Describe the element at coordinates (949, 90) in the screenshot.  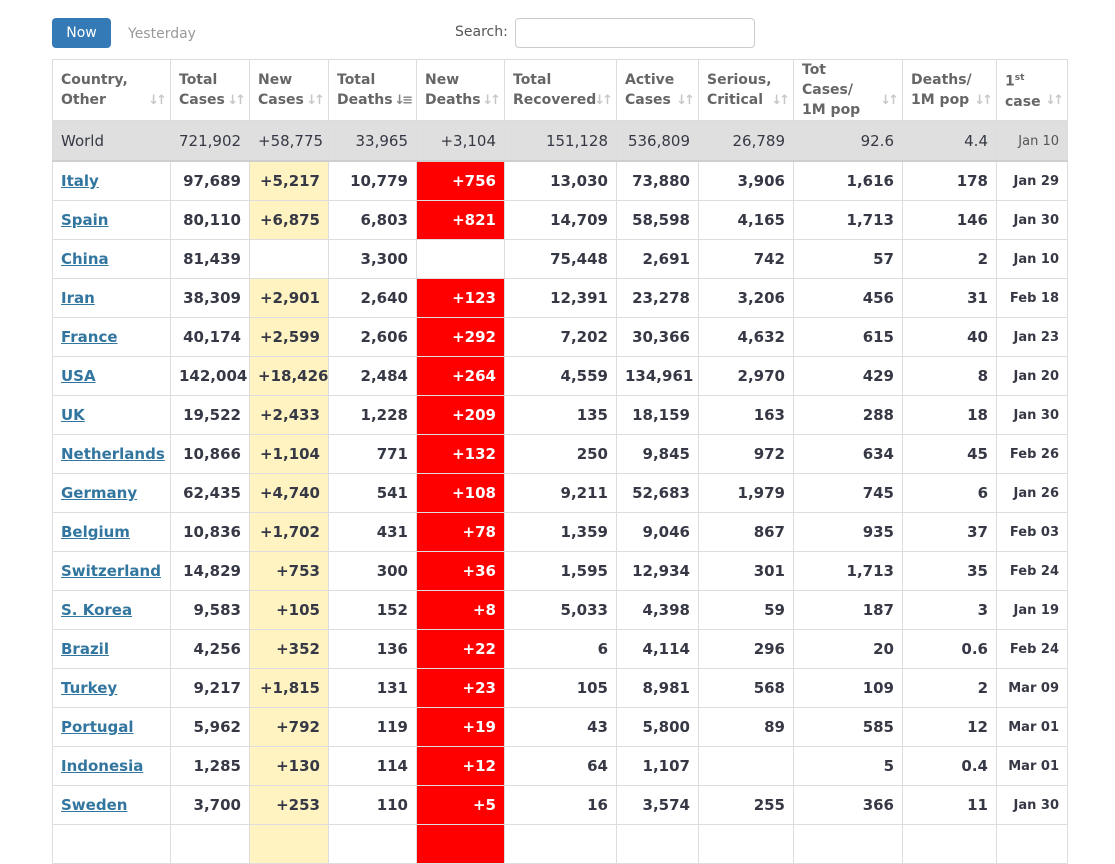
I see `column-header-deaths-per-million: Deaths/1M pop ↓↑` at that location.